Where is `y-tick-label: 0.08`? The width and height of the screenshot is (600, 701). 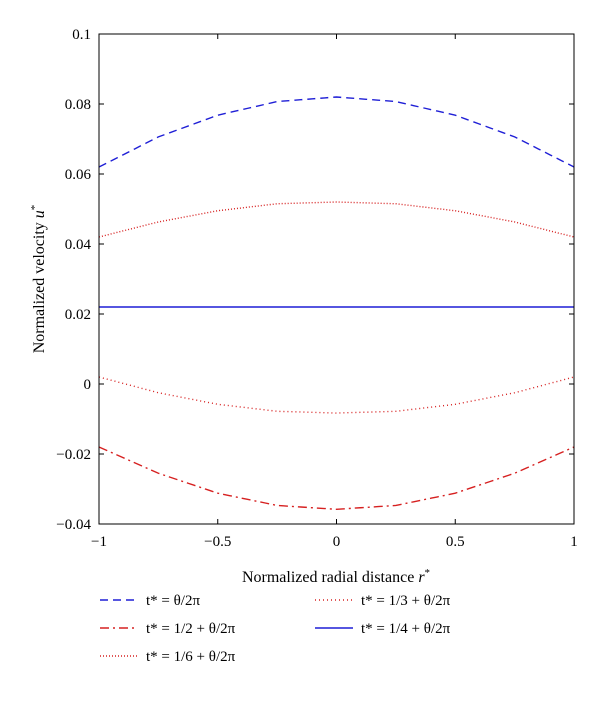 y-tick-label: 0.08 is located at coordinates (78, 105).